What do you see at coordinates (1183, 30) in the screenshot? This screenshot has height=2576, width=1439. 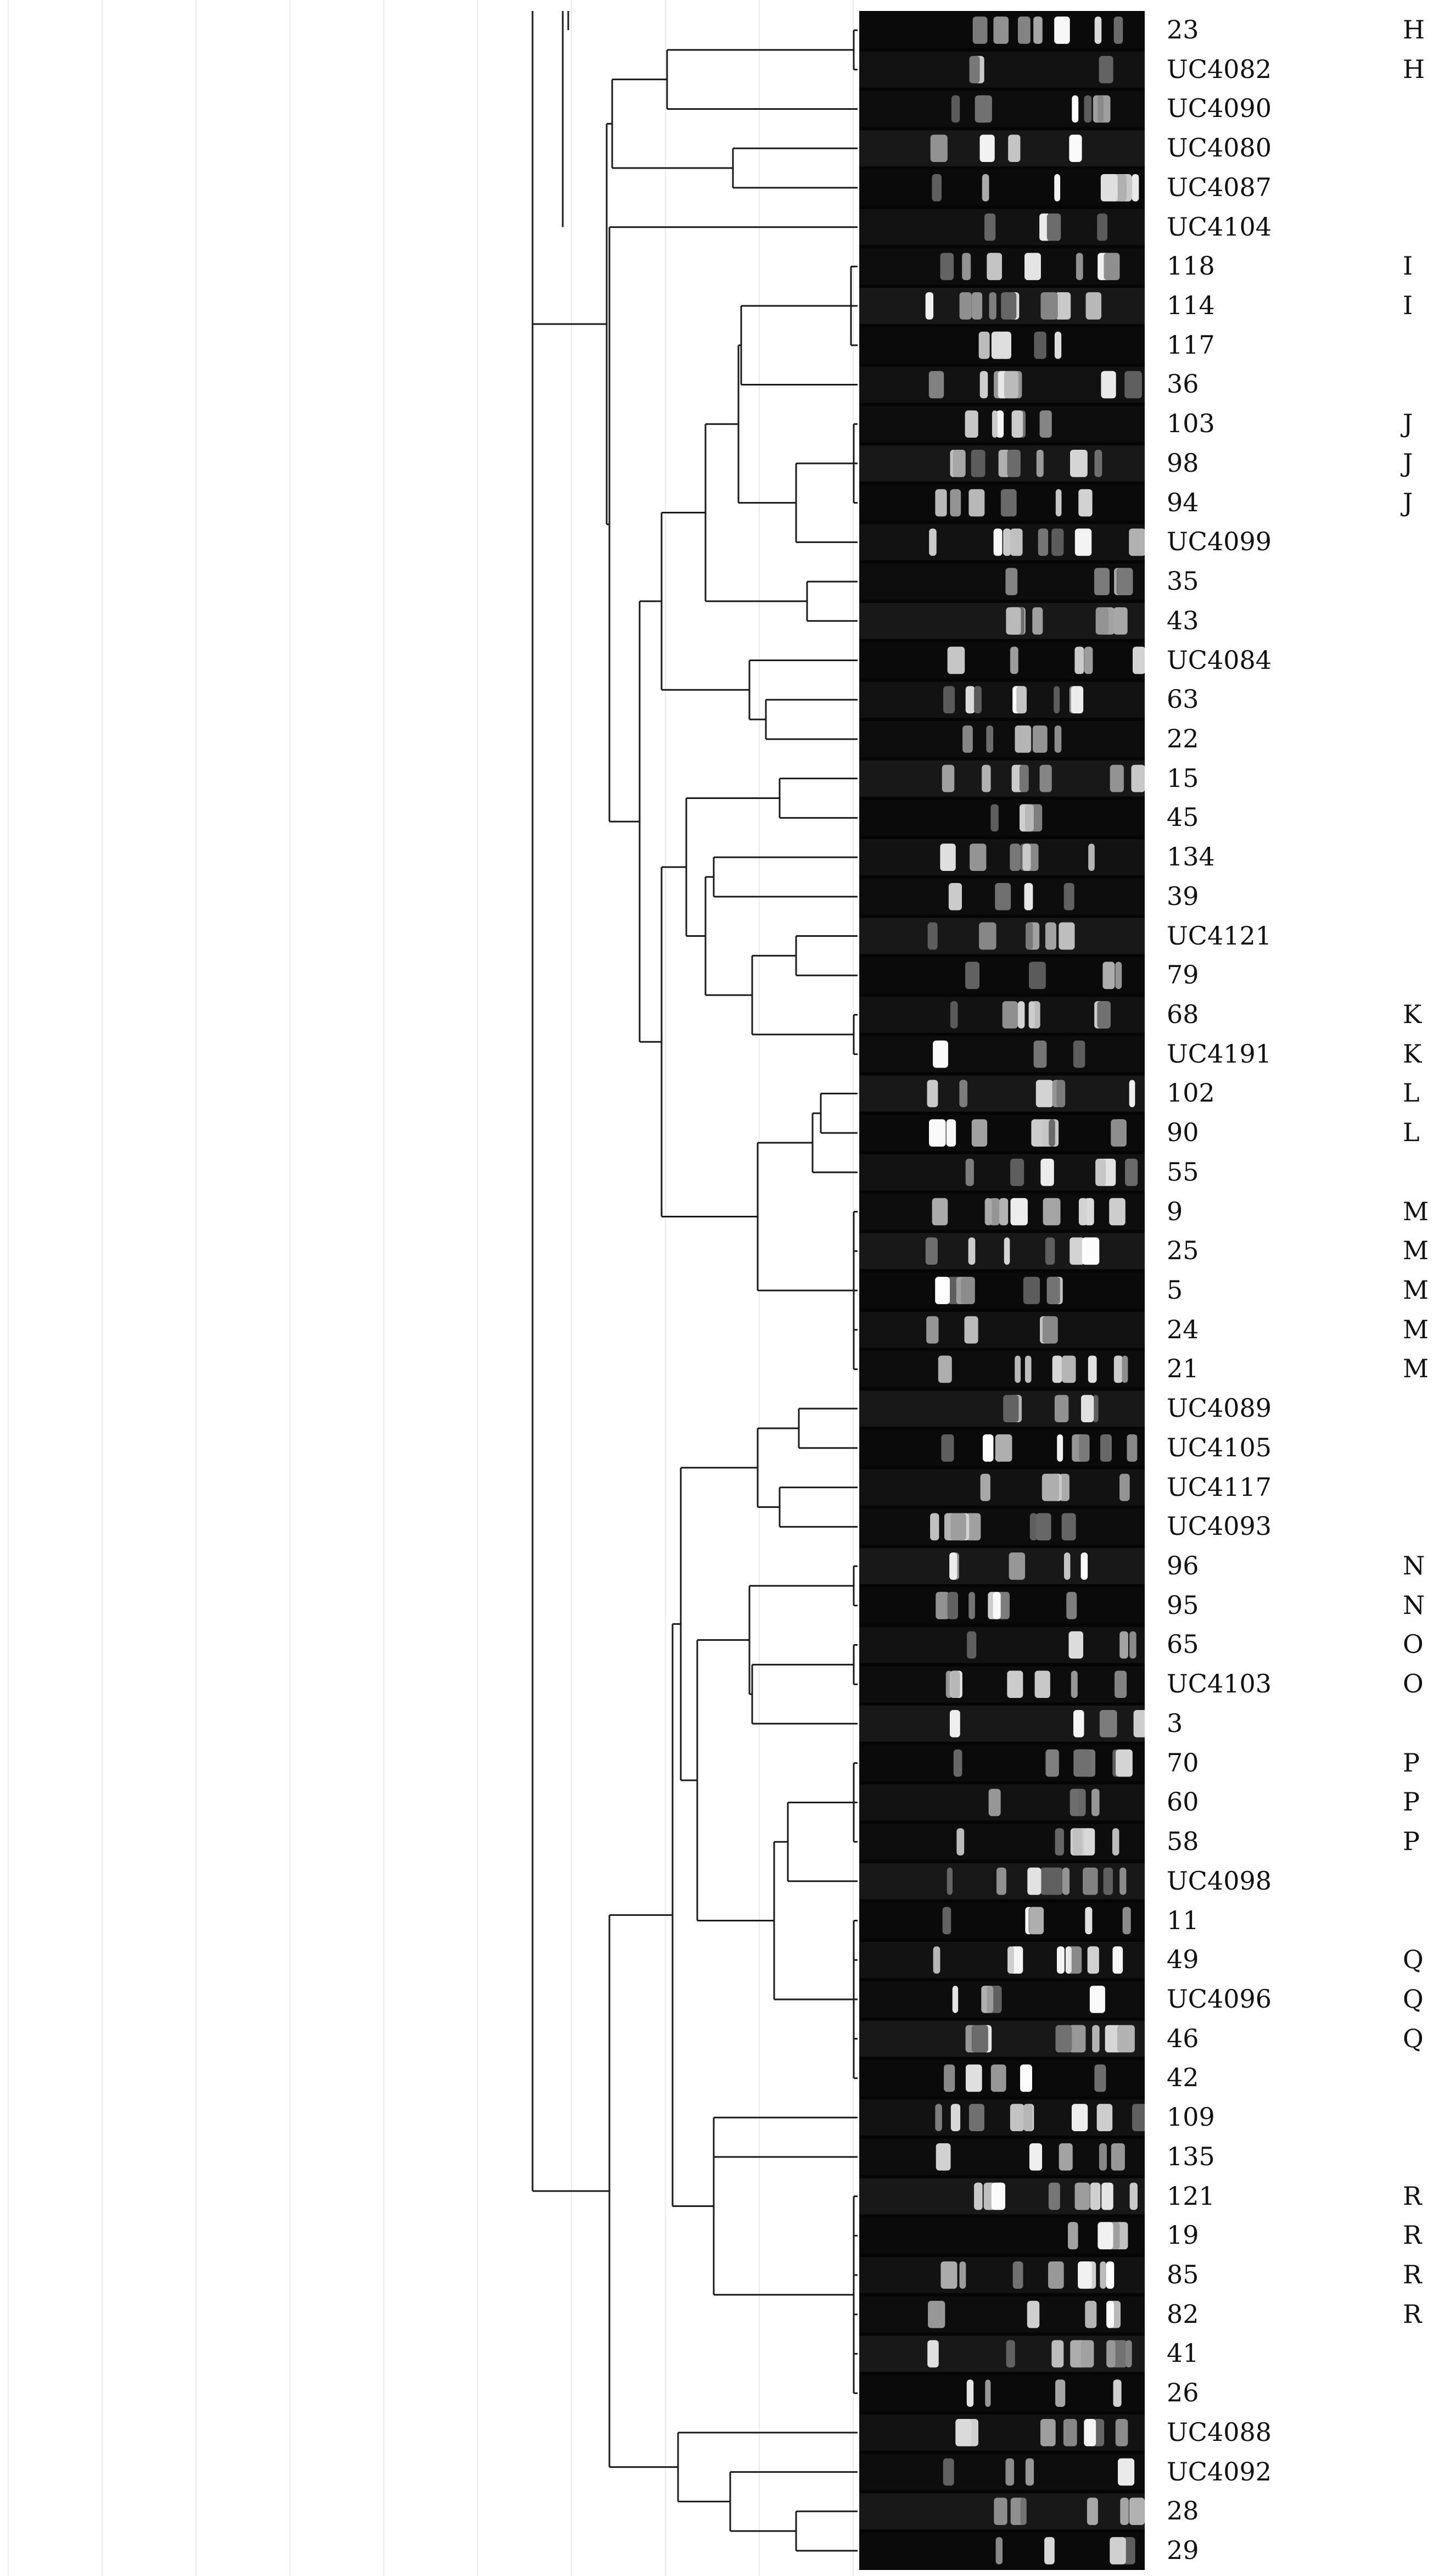 I see `strain-label: 23` at bounding box center [1183, 30].